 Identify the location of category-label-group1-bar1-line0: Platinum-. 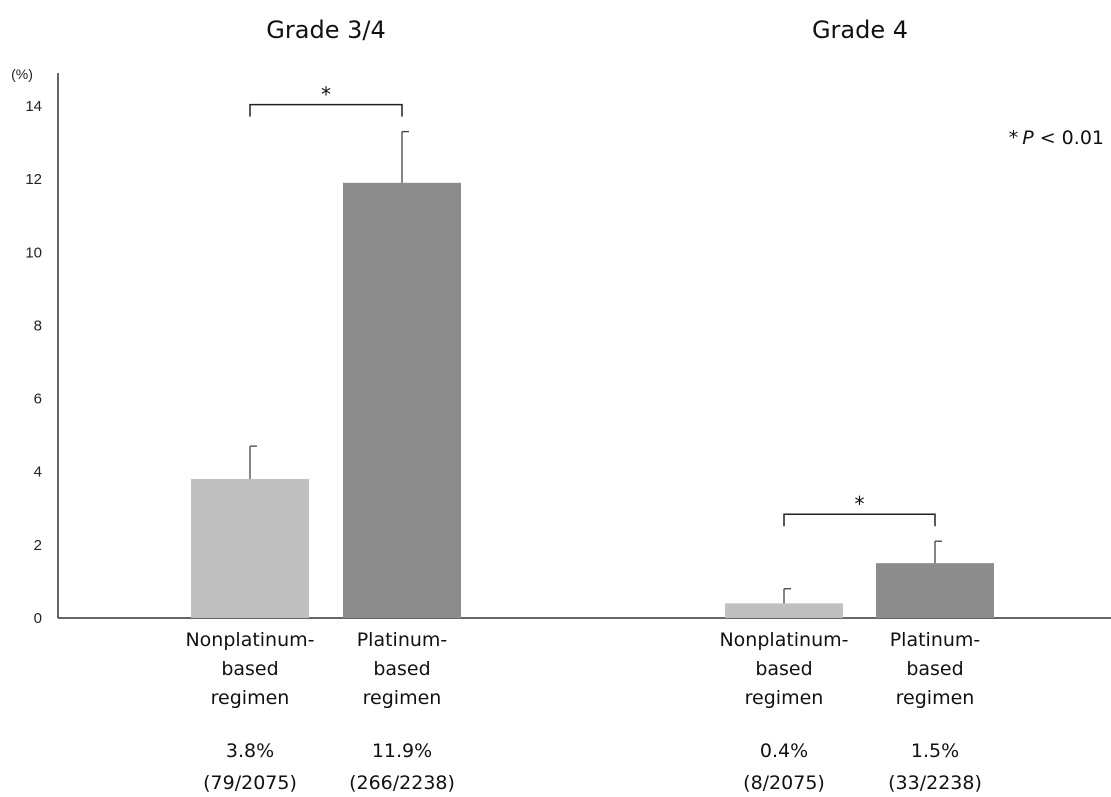
(935, 640).